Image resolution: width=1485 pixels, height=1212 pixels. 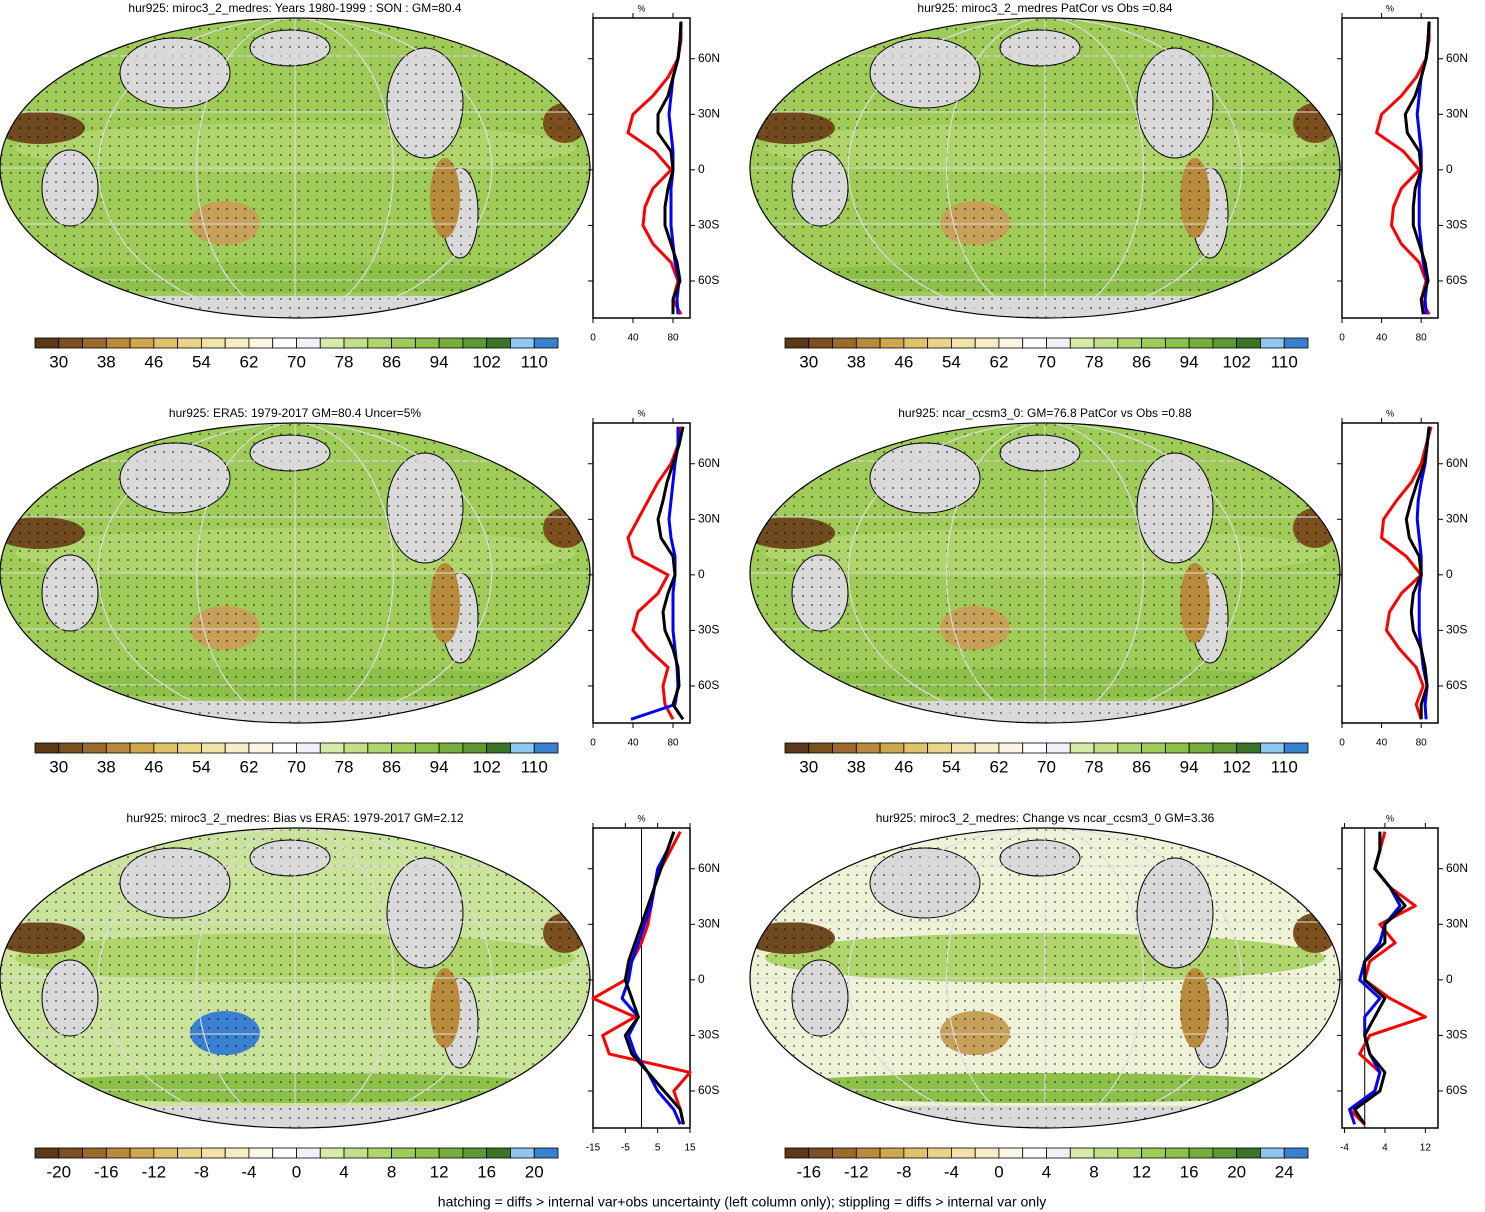 What do you see at coordinates (1045, 573) in the screenshot?
I see `map-outline` at bounding box center [1045, 573].